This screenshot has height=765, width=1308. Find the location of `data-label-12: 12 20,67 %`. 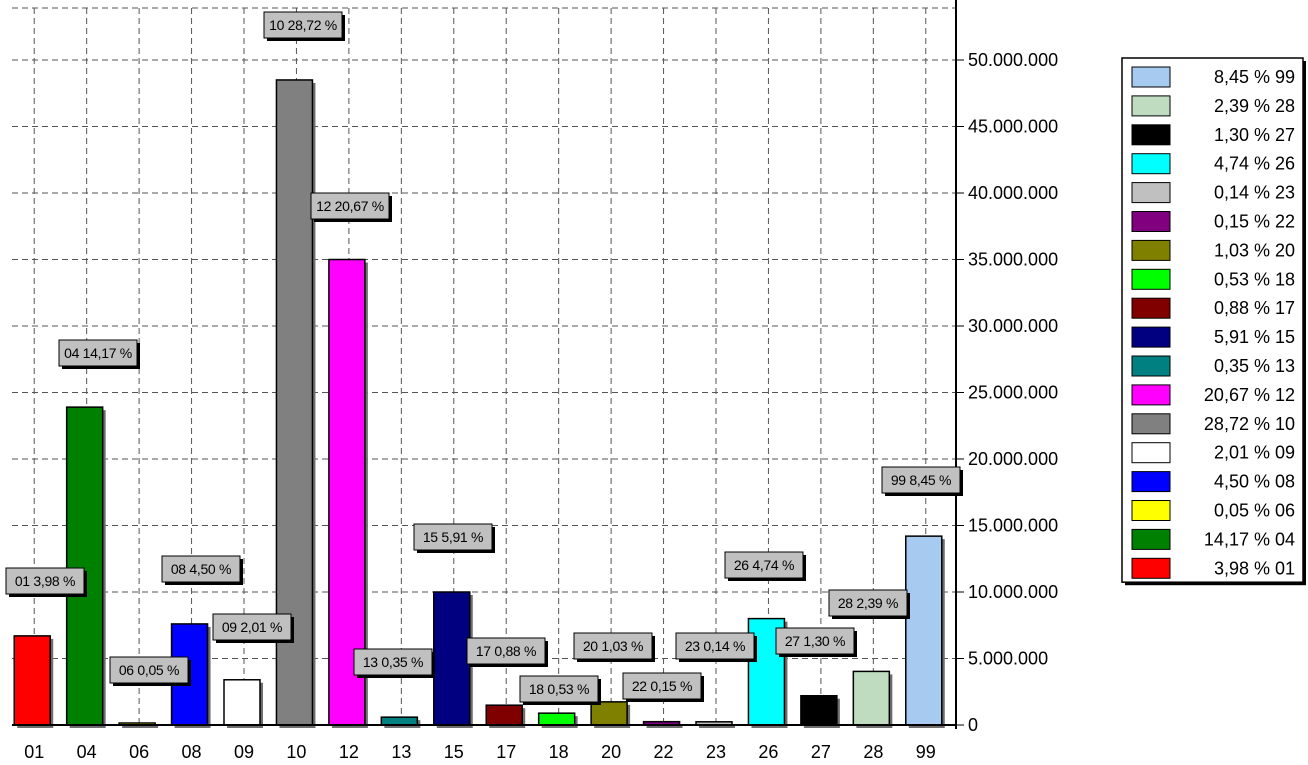

data-label-12: 12 20,67 % is located at coordinates (351, 207).